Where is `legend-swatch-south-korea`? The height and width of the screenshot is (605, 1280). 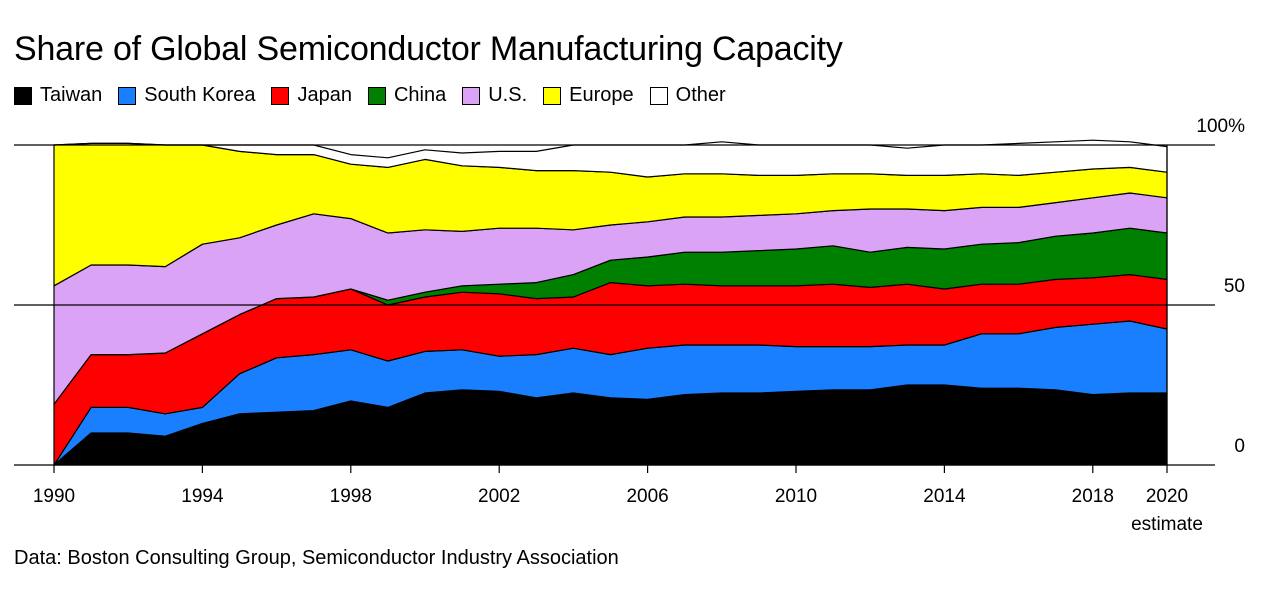
legend-swatch-south-korea is located at coordinates (127, 95).